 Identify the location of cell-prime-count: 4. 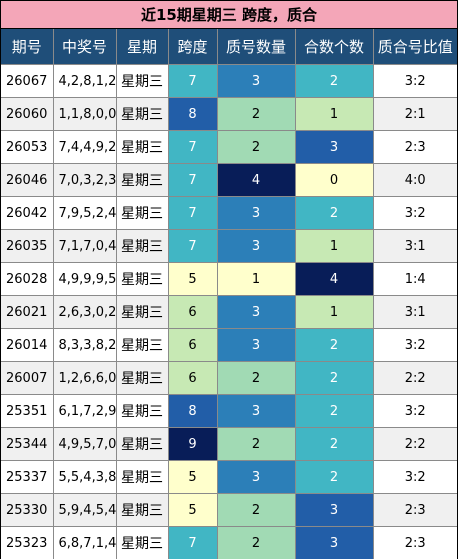
(256, 180).